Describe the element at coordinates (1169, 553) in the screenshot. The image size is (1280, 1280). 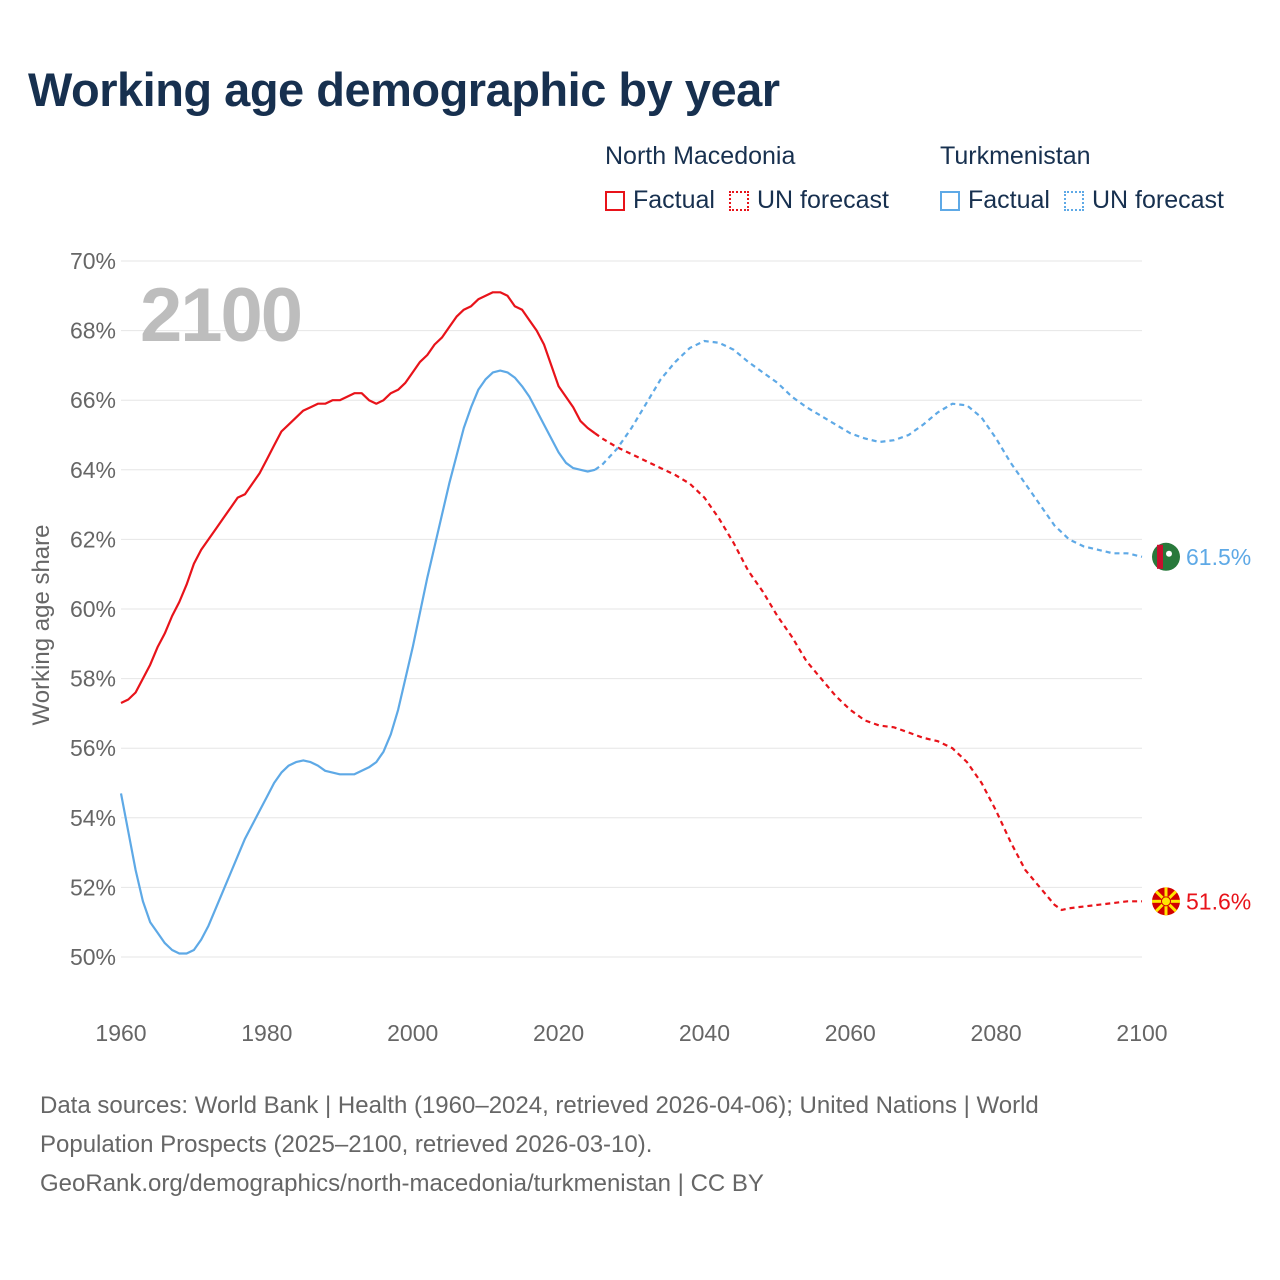
I see `flag-crescent` at that location.